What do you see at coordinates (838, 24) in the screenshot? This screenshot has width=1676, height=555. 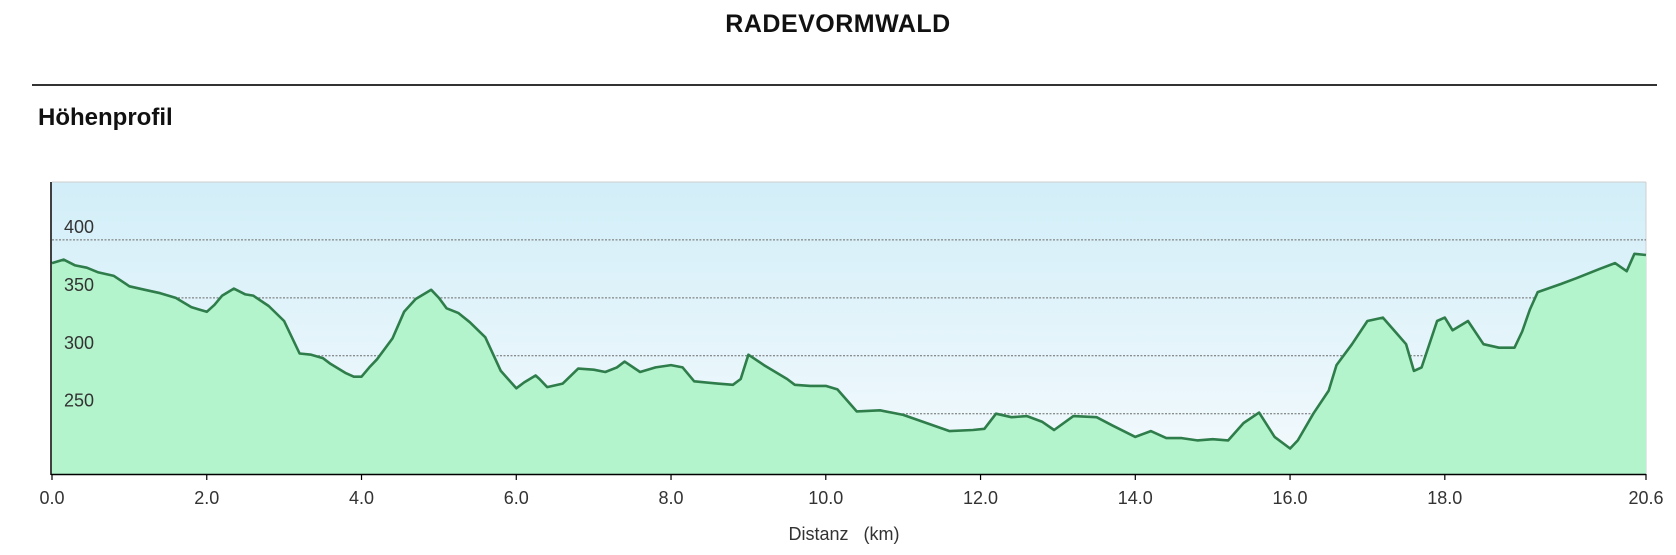 I see `page-title: RADEVORMWALD` at bounding box center [838, 24].